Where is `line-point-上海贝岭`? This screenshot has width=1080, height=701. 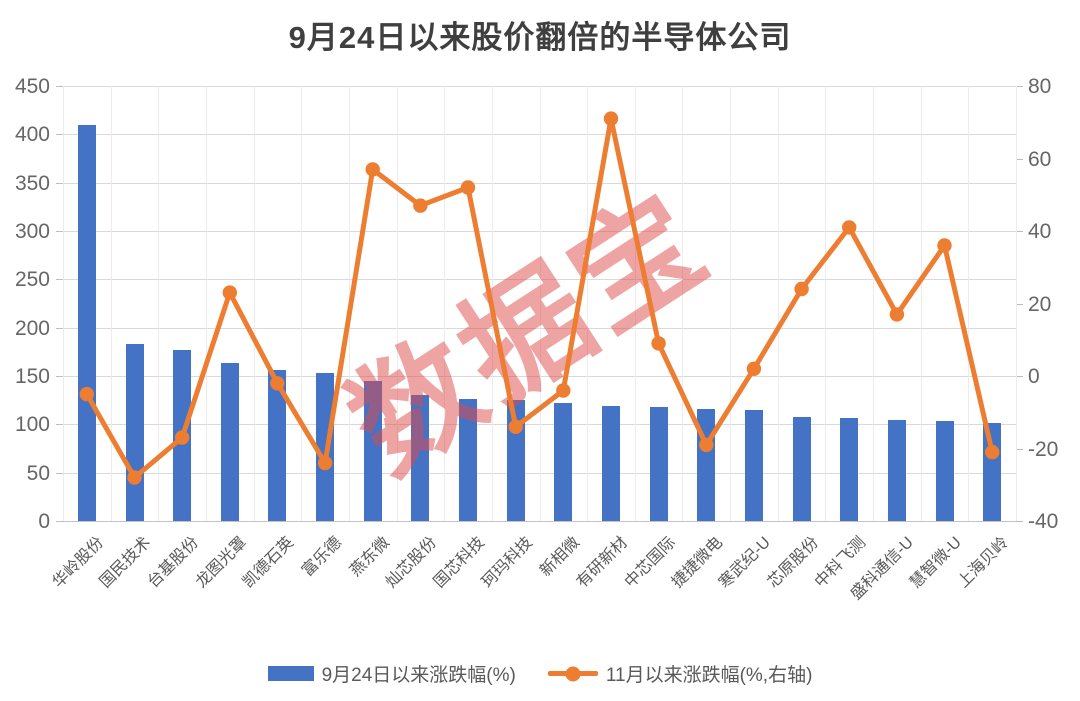
line-point-上海贝岭 is located at coordinates (992, 452).